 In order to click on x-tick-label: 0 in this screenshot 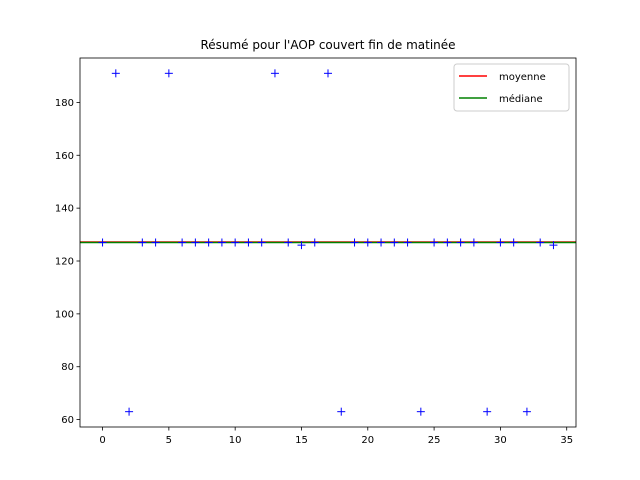, I will do `click(102, 440)`.